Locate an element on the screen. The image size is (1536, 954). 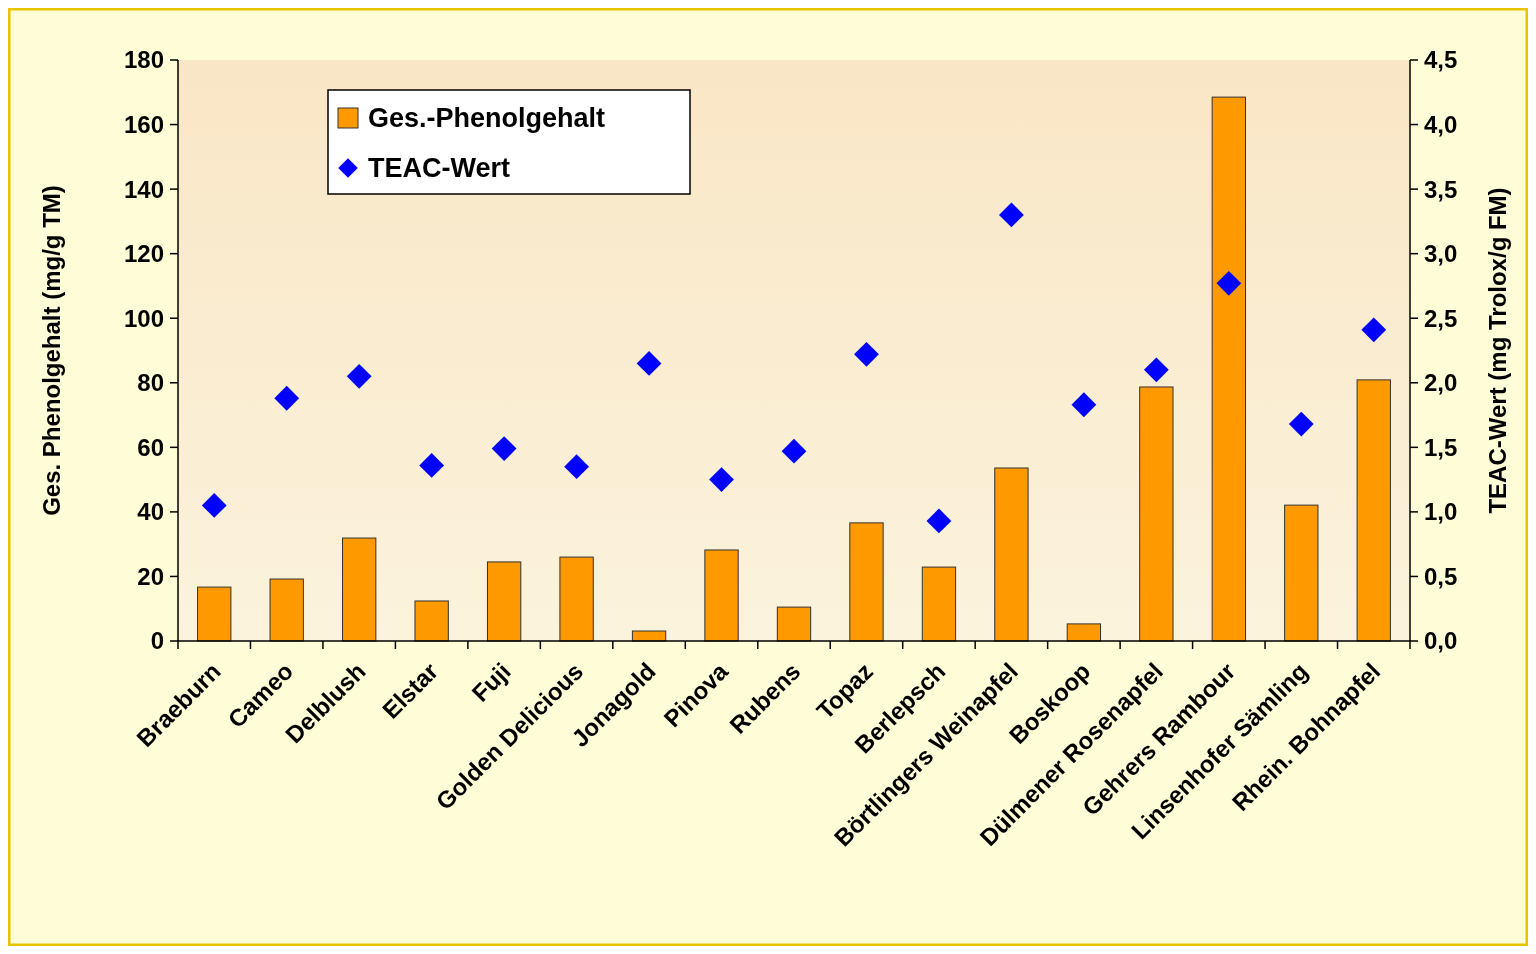
y-tick-label: 180 is located at coordinates (143, 60).